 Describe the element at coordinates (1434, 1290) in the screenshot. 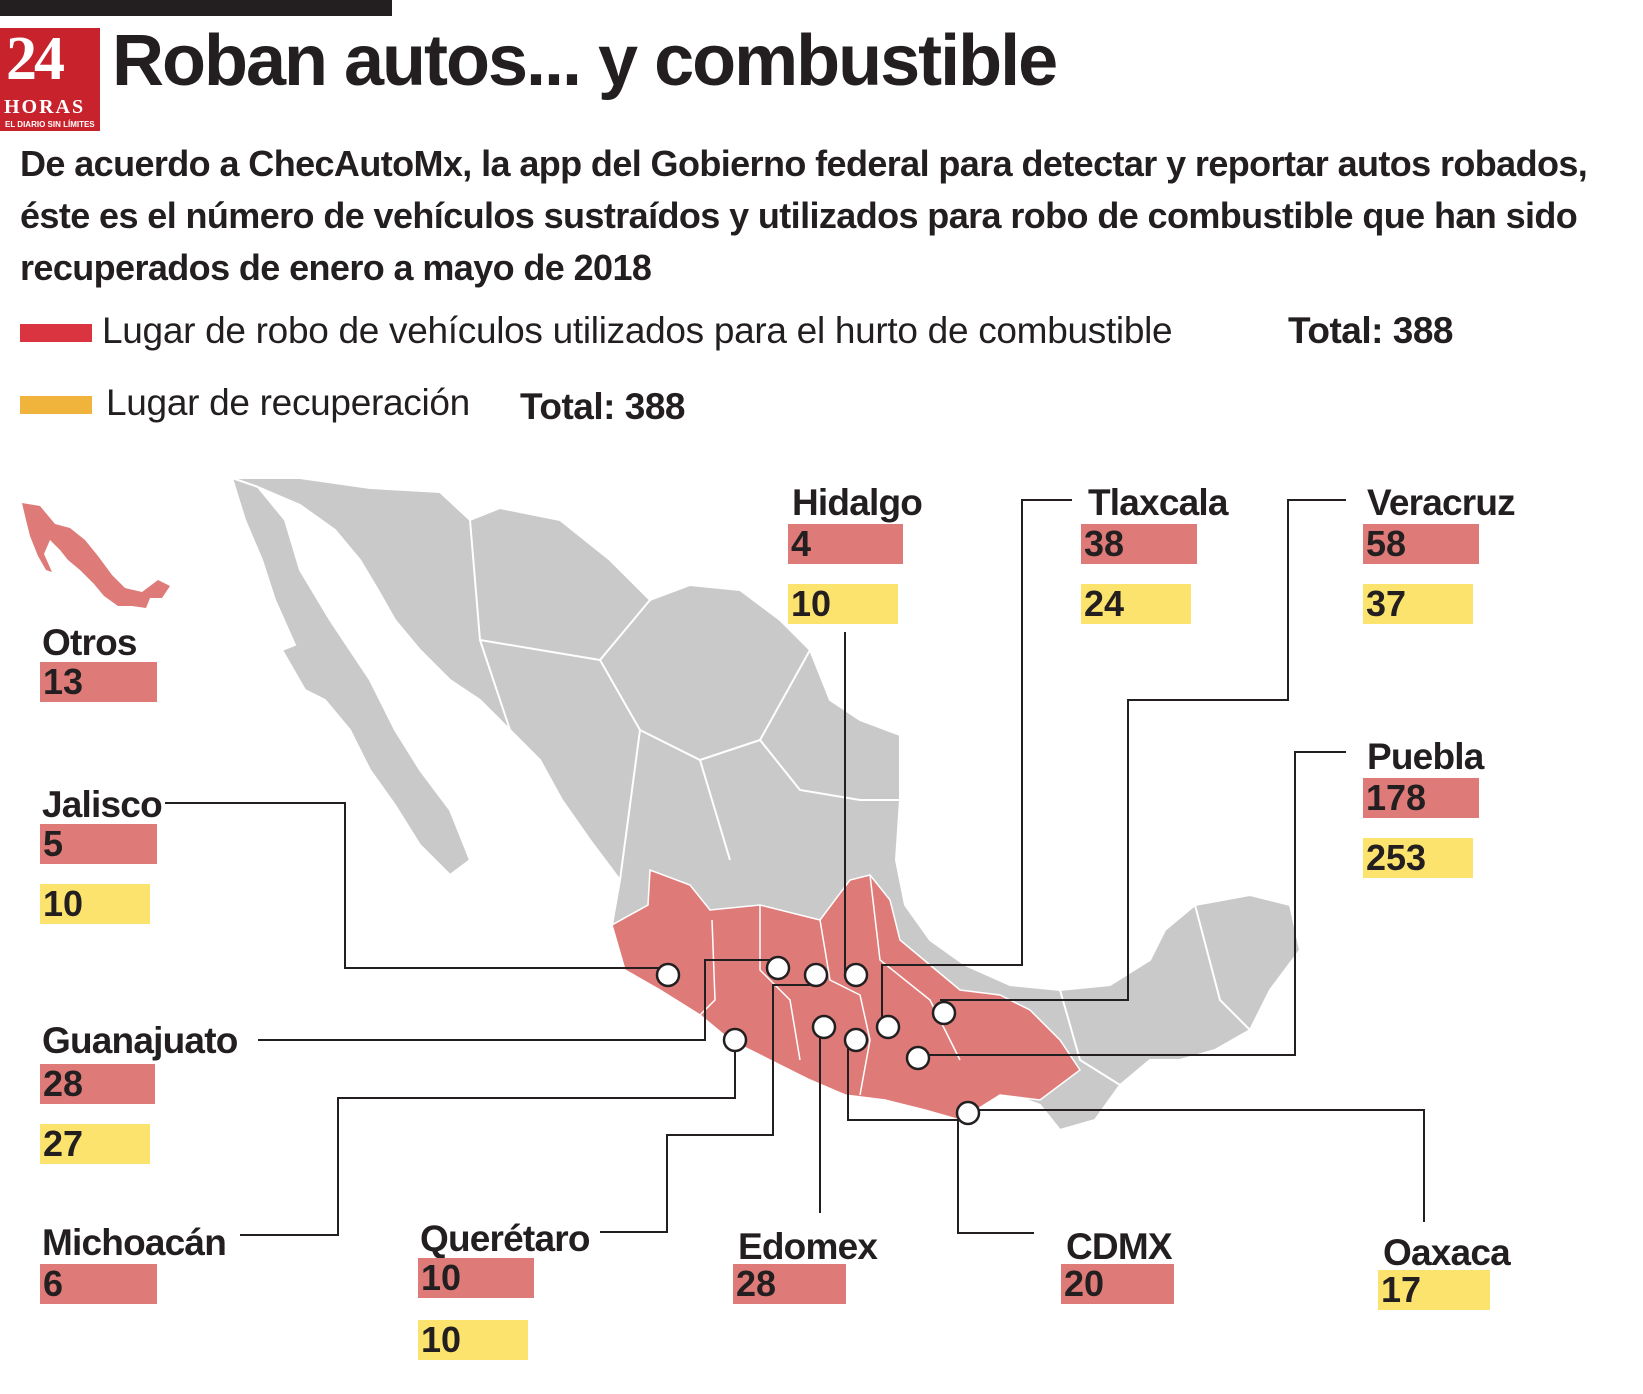

I see `oaxaca-recovered-value: 17` at that location.